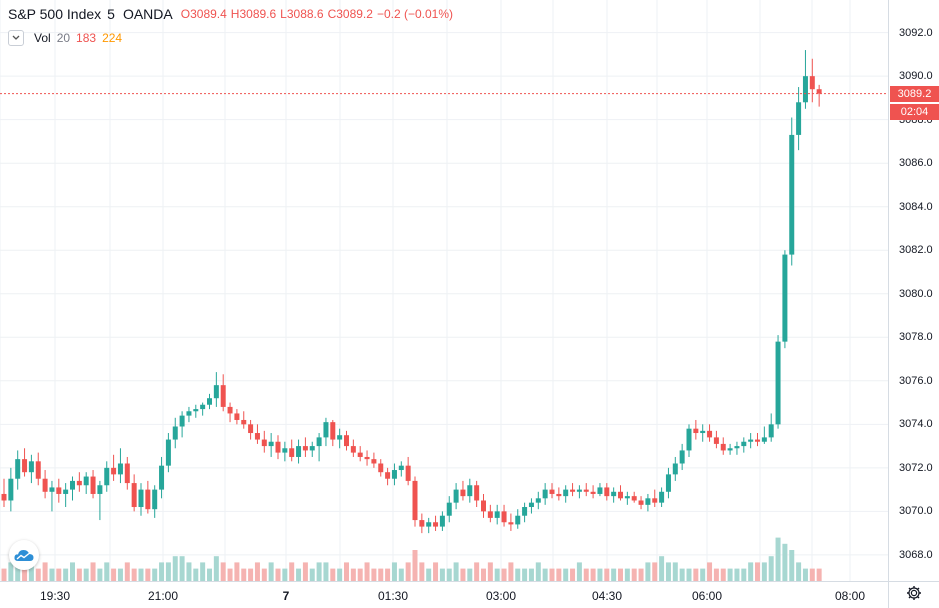  I want to click on price-tick-label: 3072.0, so click(916, 467).